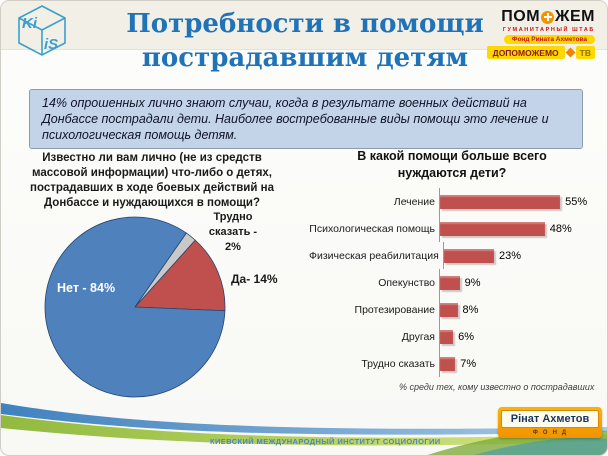  Describe the element at coordinates (418, 336) in the screenshot. I see `bar-category-label: Другая` at that location.